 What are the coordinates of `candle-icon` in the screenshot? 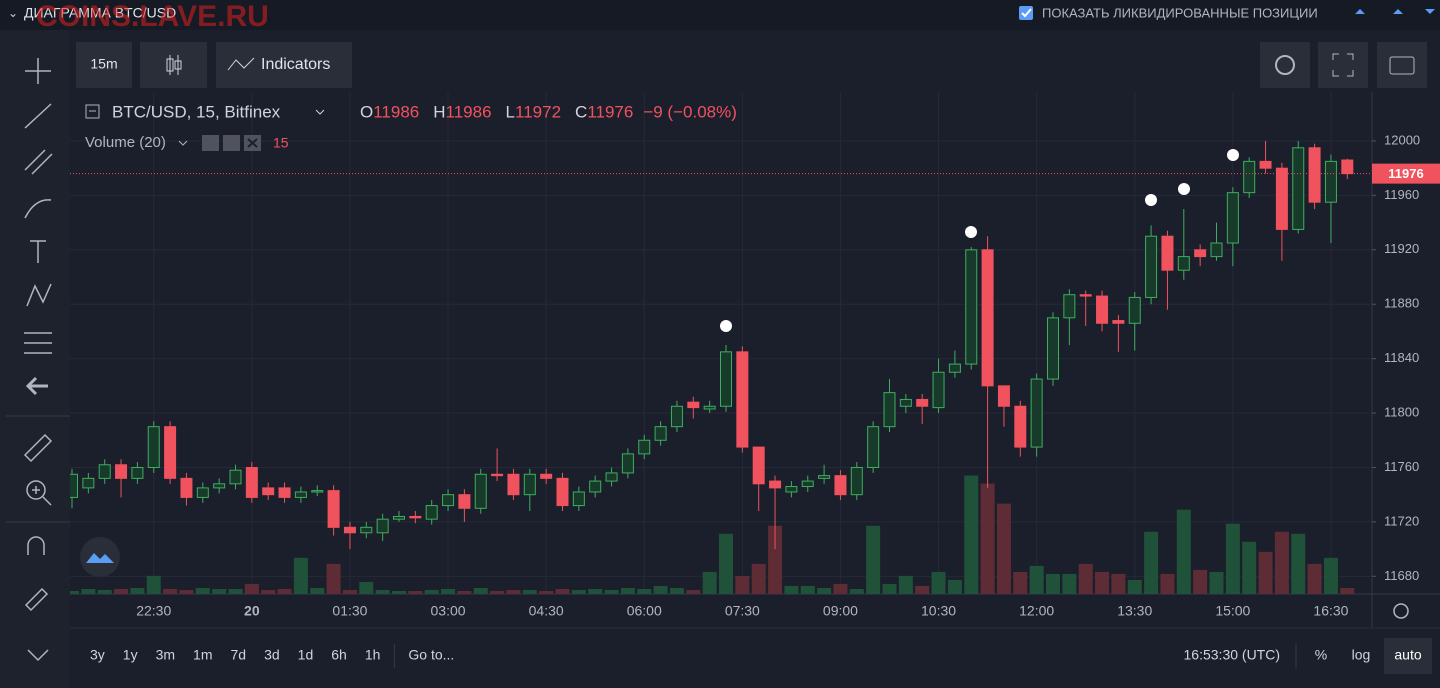 It's located at (174, 65).